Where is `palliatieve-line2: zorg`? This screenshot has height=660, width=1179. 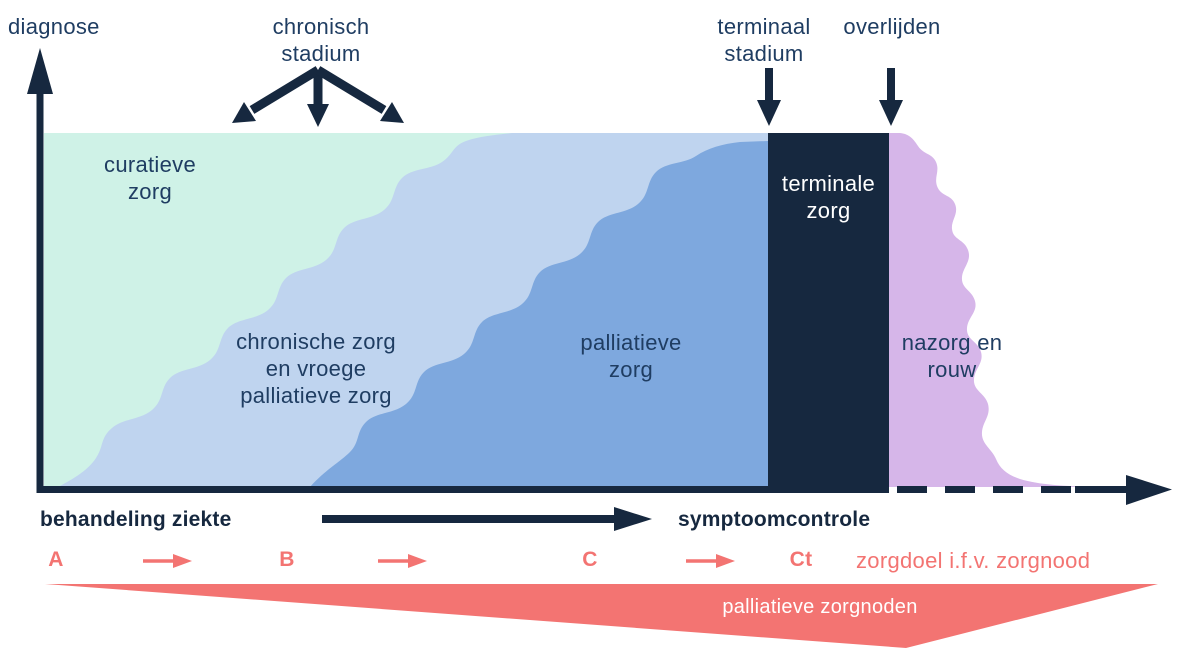 palliatieve-line2: zorg is located at coordinates (631, 369).